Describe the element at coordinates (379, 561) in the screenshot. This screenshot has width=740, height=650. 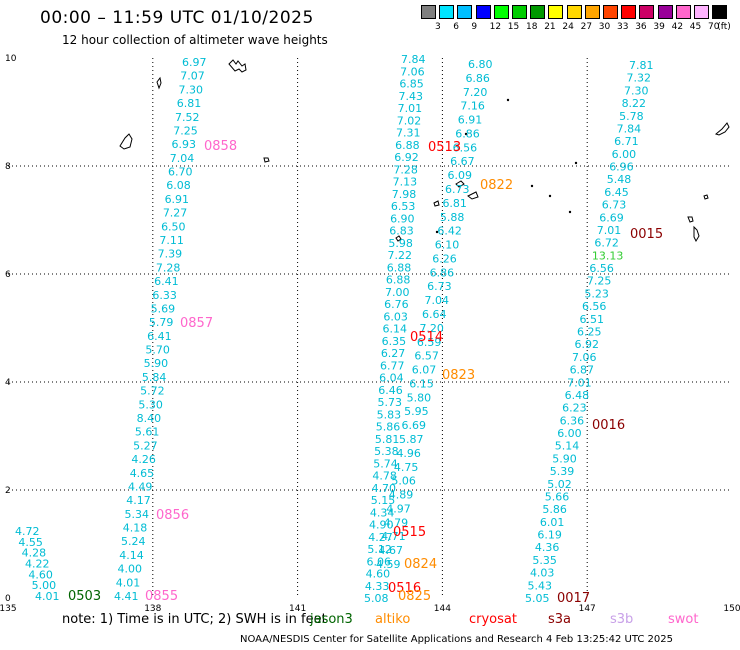
I see `track-c-value: 6.06` at that location.